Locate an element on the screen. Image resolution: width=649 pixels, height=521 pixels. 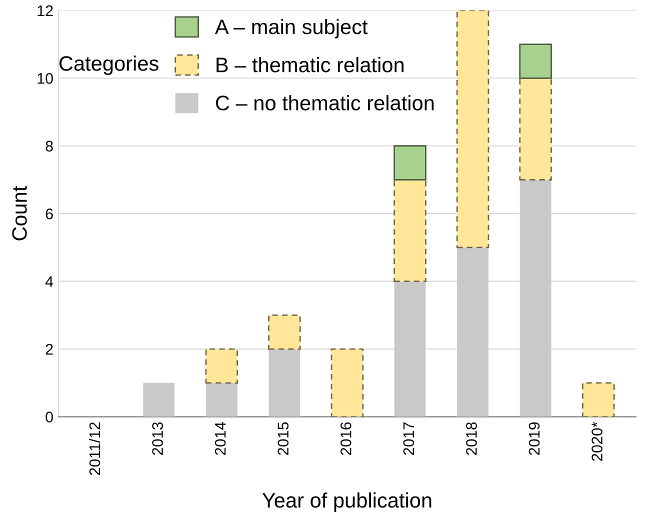
y-tick-label: 10 is located at coordinates (45, 78).